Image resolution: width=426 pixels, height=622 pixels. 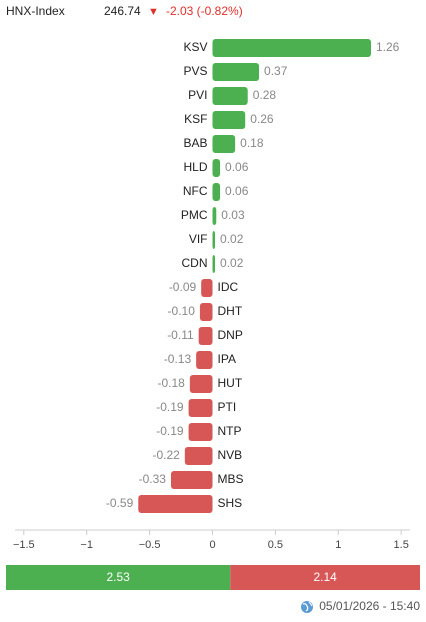 What do you see at coordinates (228, 287) in the screenshot?
I see `category-label: IDC` at bounding box center [228, 287].